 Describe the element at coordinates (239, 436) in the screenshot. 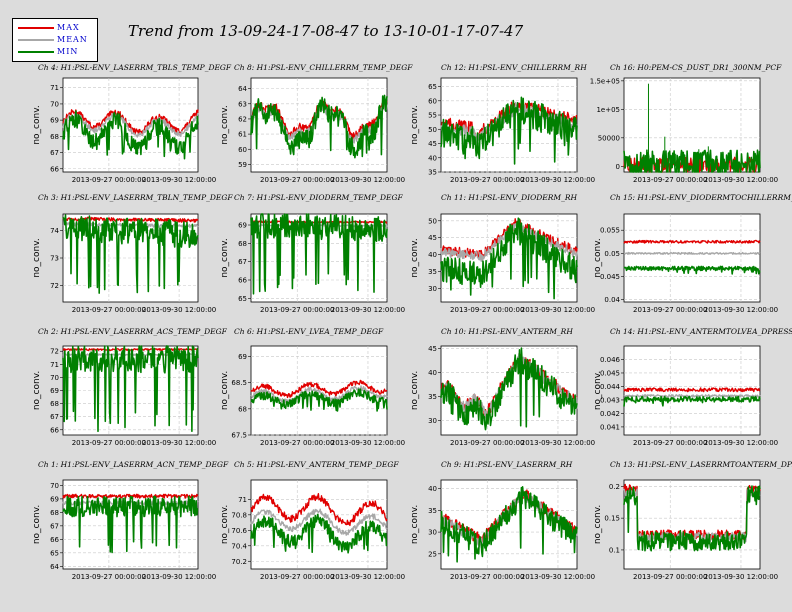

I see `y-tick-label: 67.5` at that location.